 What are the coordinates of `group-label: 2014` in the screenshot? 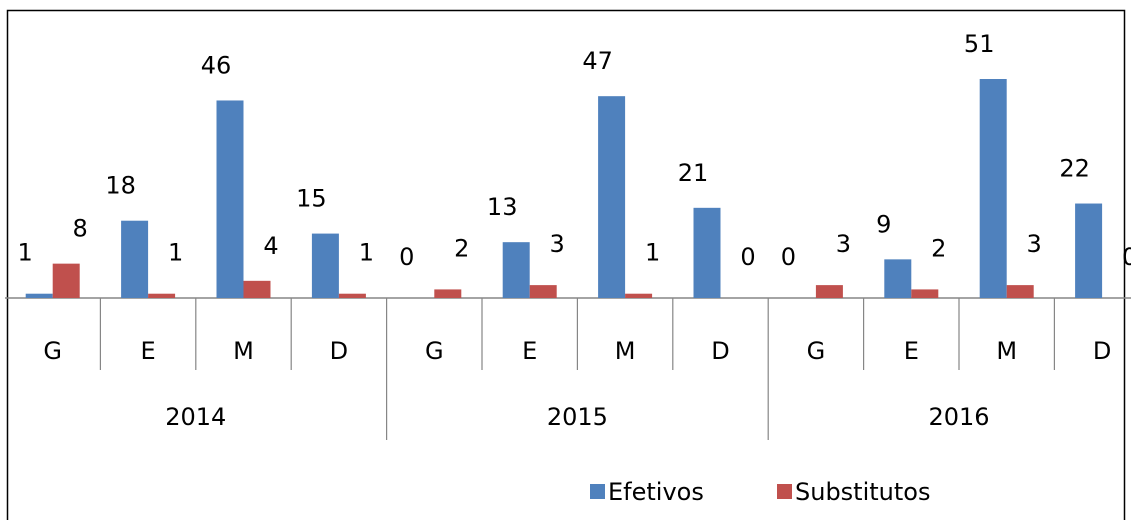 It's located at (195, 417).